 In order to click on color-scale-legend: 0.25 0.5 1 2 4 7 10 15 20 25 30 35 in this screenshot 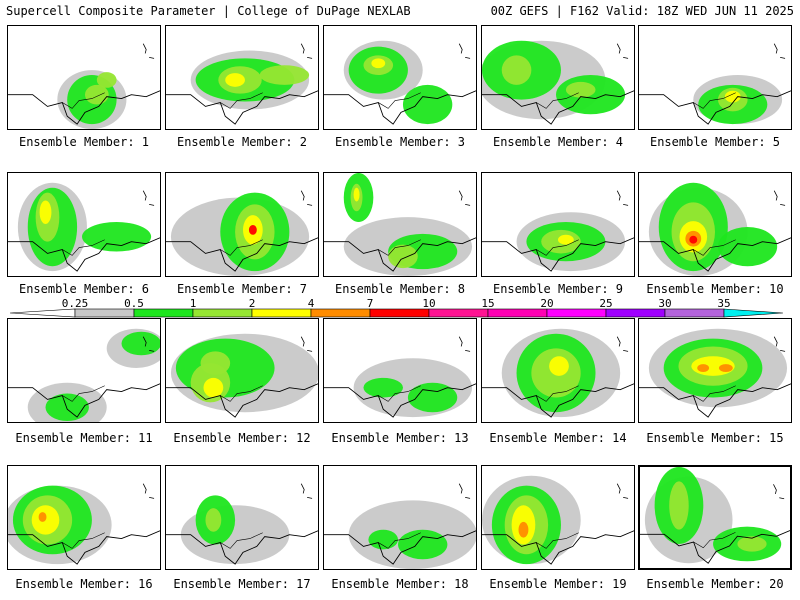, I will do `click(396, 308)`.